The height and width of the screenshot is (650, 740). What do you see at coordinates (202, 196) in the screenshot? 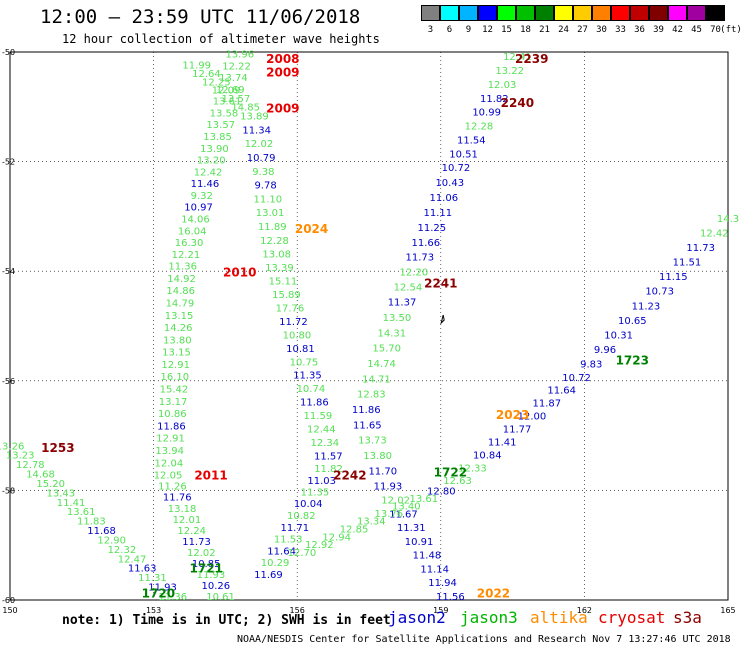
I see `swh-value-label: 9.32` at bounding box center [202, 196].